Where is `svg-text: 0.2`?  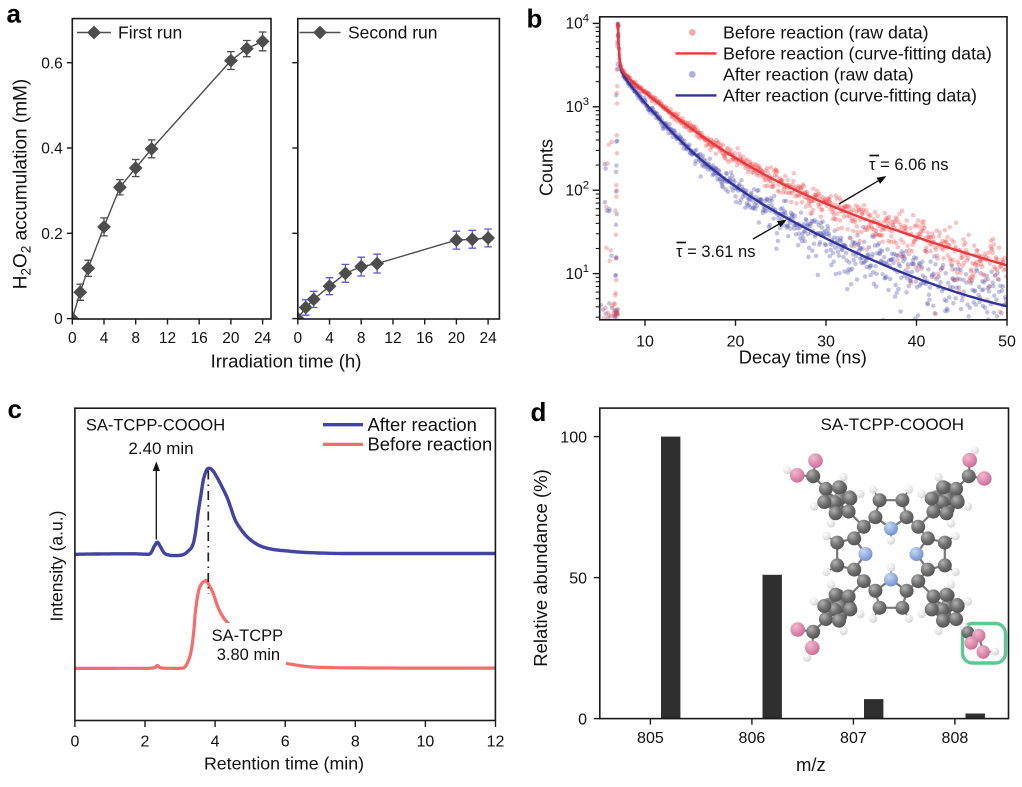 svg-text: 0.2 is located at coordinates (52, 234).